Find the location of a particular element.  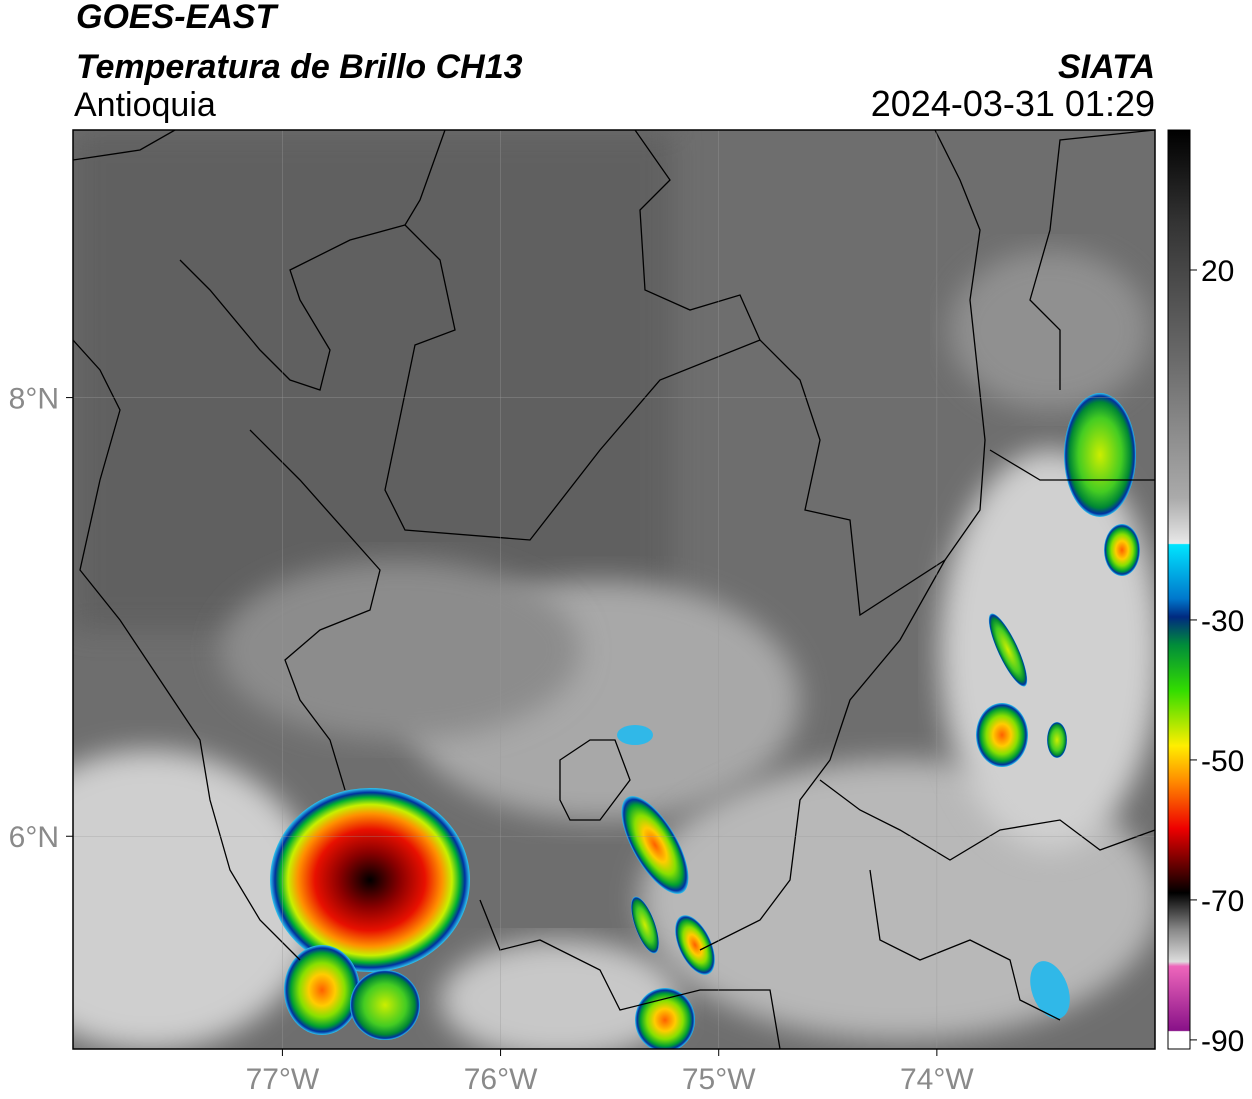

y-tick-label: 6°N is located at coordinates (34, 837).